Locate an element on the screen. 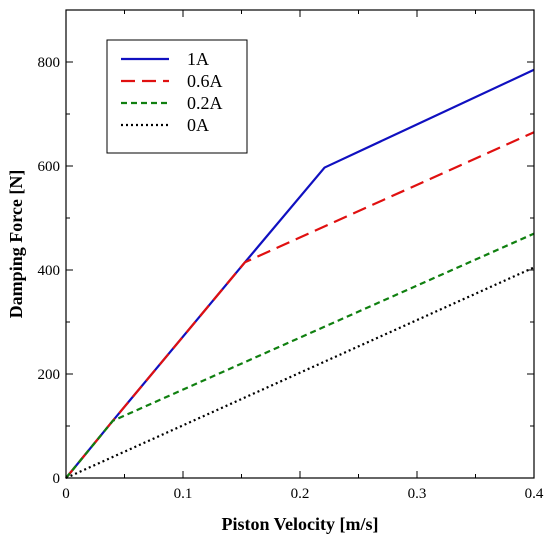 The width and height of the screenshot is (550, 539). y-tick-label: 0 is located at coordinates (57, 479).